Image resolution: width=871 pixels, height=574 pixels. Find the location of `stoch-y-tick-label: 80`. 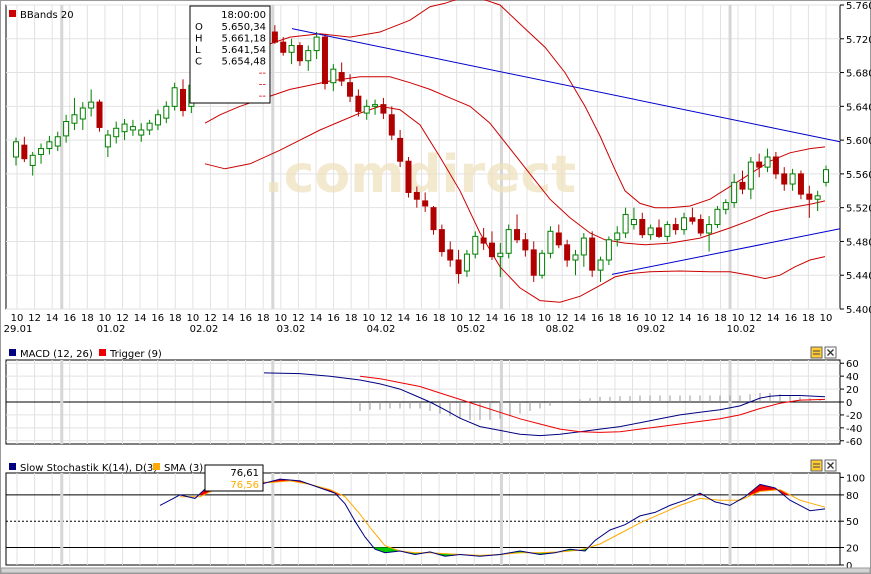

stoch-y-tick-label: 80 is located at coordinates (852, 496).